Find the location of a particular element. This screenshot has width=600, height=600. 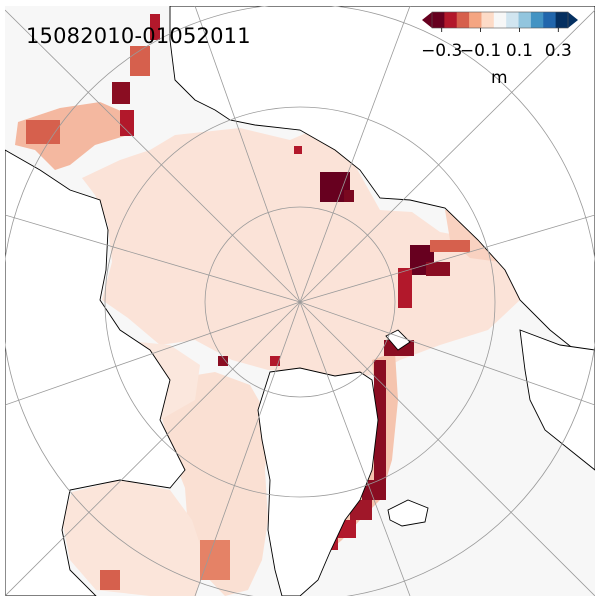

svalbard is located at coordinates (398, 340).